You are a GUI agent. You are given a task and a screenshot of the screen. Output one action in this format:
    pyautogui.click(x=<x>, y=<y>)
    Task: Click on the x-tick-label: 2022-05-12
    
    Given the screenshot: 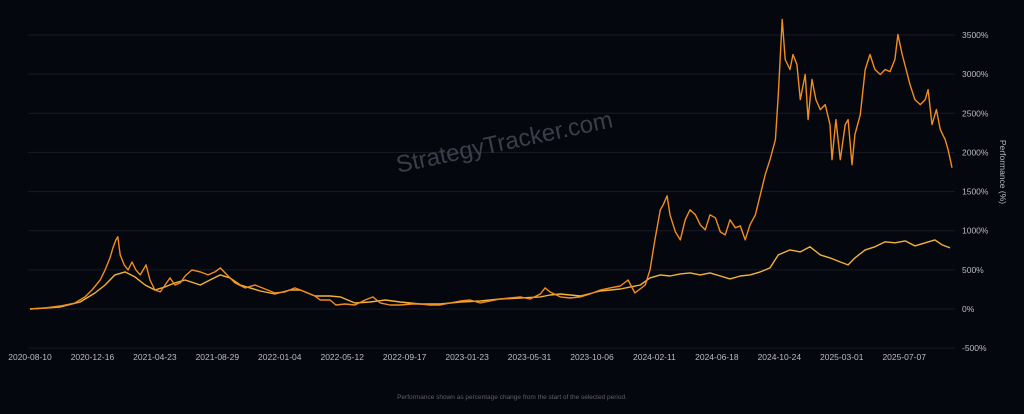 What is the action you would take?
    pyautogui.click(x=342, y=357)
    